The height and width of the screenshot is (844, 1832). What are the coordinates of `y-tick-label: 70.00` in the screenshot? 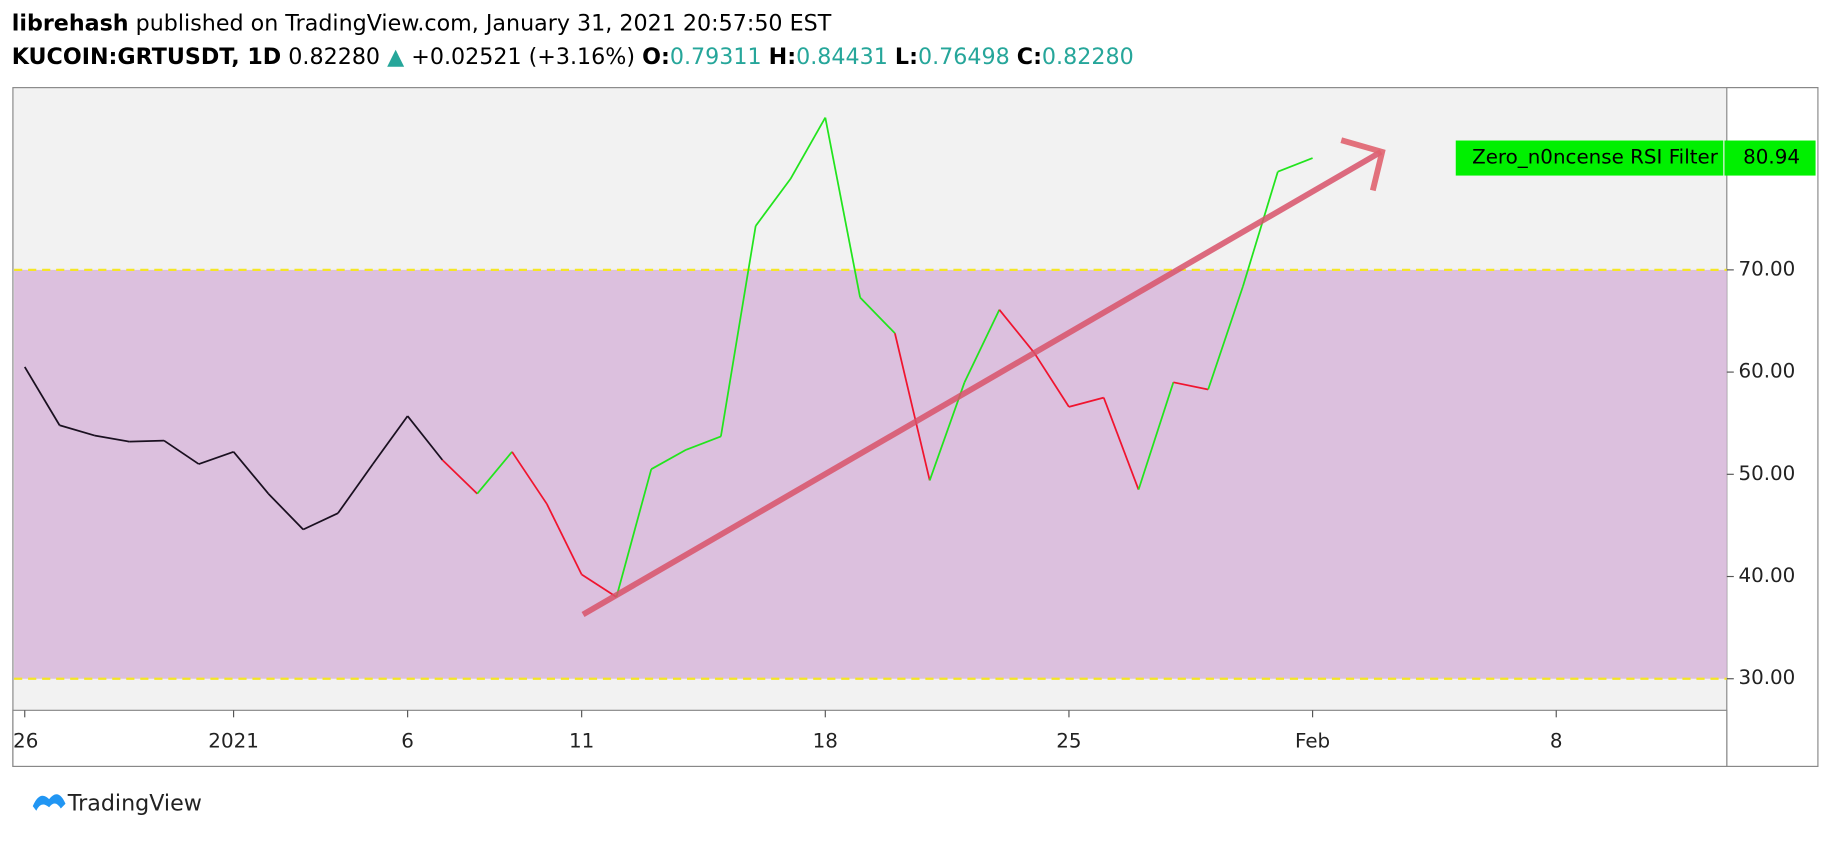 It's located at (1766, 268).